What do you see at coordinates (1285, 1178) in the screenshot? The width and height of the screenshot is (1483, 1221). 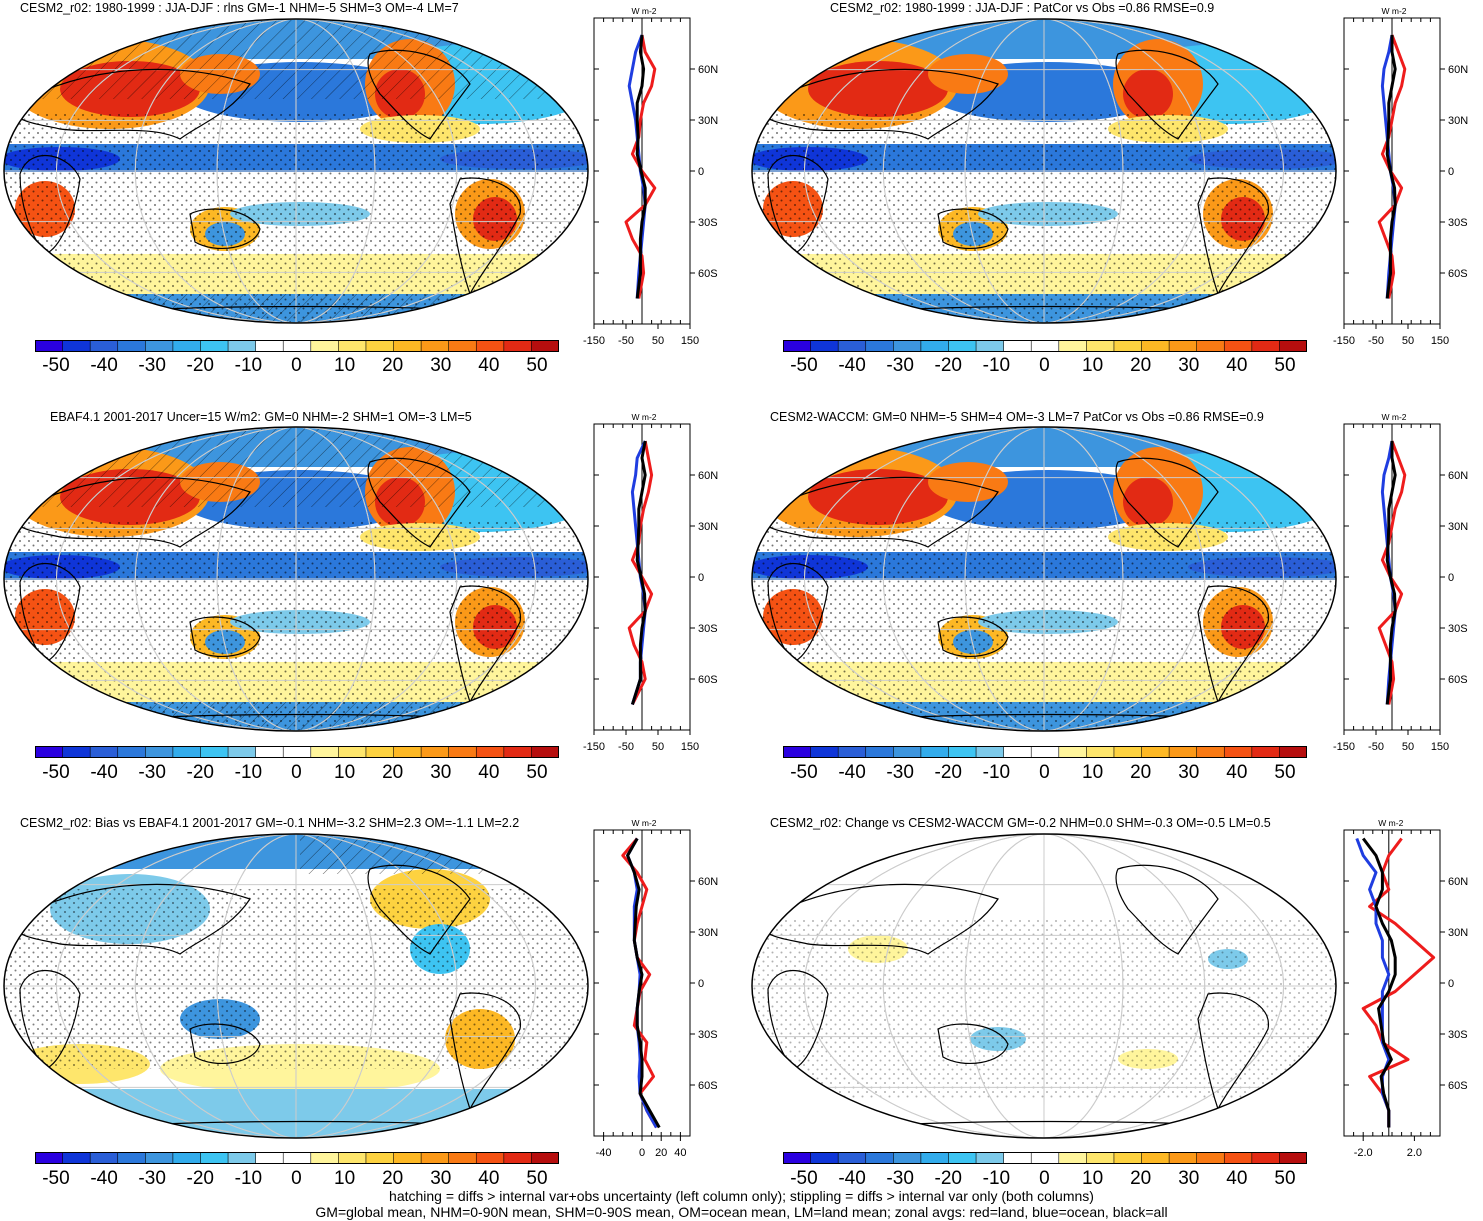 I see `colorbar-tick-label: 50` at bounding box center [1285, 1178].